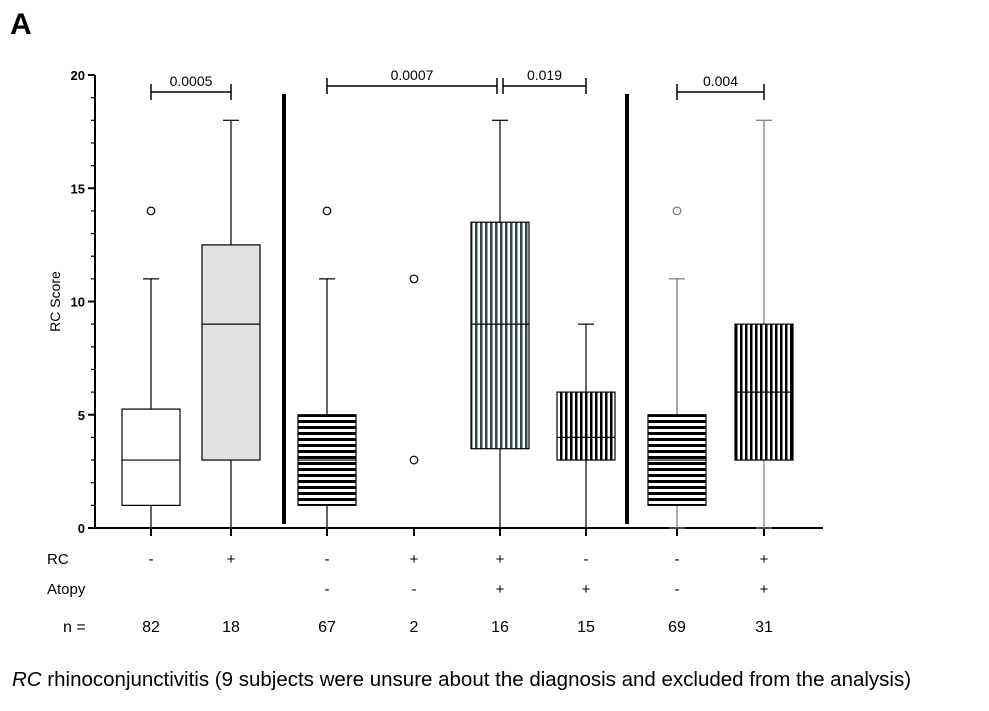 The height and width of the screenshot is (711, 989). I want to click on n-count-label: 69, so click(677, 627).